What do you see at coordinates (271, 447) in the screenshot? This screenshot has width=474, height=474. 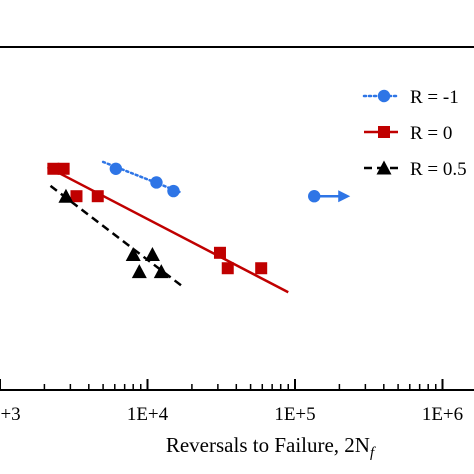 I see `x-axis-title: Reversals to Failure, 2Nf` at bounding box center [271, 447].